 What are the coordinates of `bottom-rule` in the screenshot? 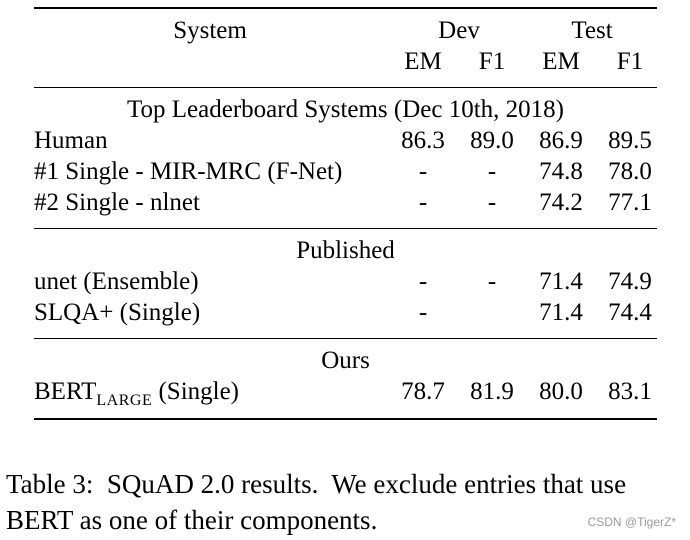 It's located at (345, 419).